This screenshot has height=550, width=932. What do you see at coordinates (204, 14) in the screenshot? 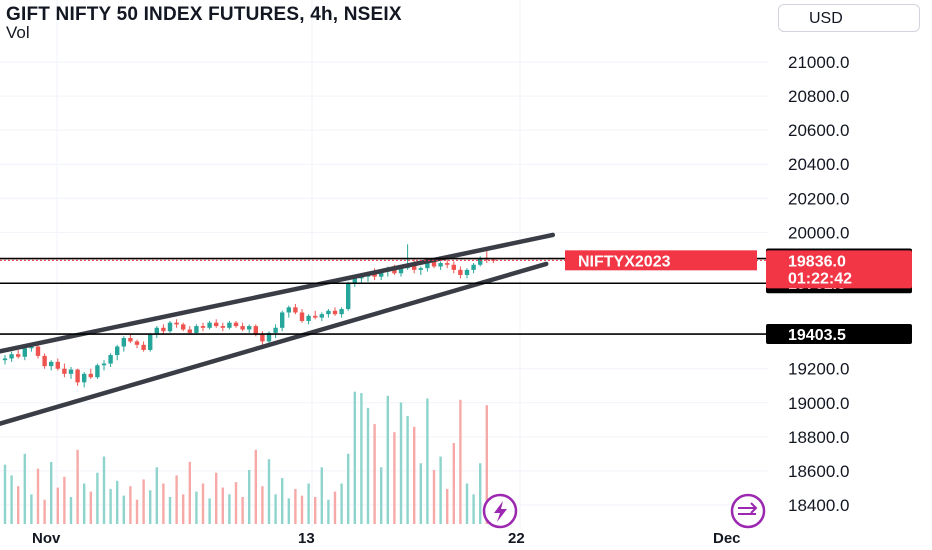
I see `chart-title: GIFT NIFTY 50 INDEX FUTURES, 4h, NSEIX` at bounding box center [204, 14].